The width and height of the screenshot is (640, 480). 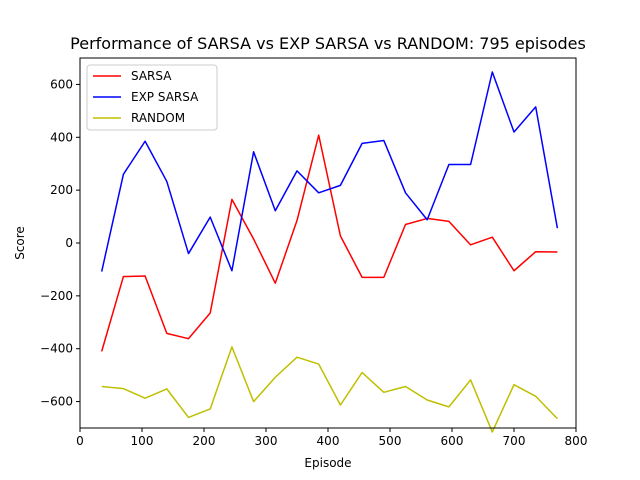 I want to click on x-tick-label: 200, so click(x=204, y=441).